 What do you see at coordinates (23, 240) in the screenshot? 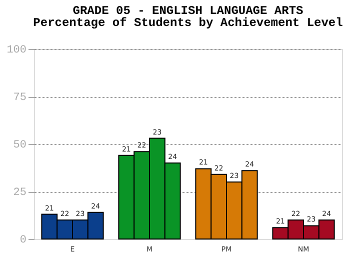
I see `y-tick-label: 0` at bounding box center [23, 240].